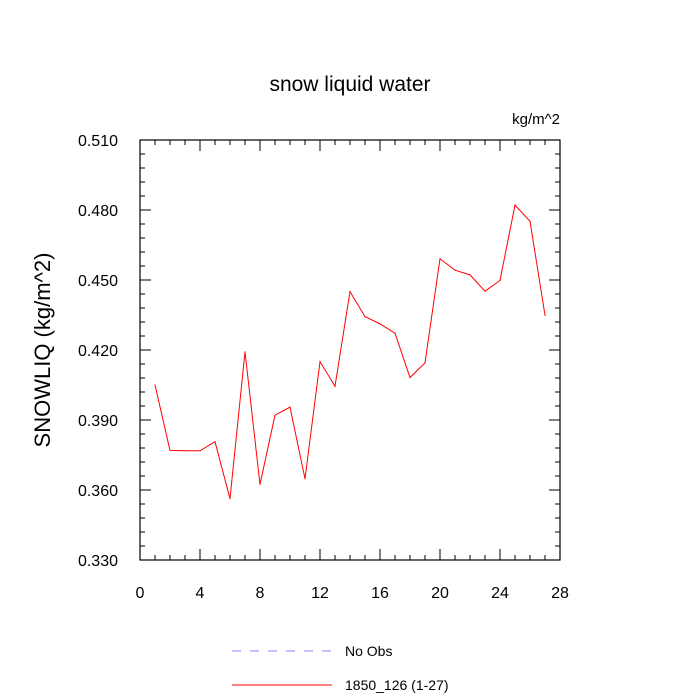 The image size is (700, 700). I want to click on legend-label: 1850_126 (1-27), so click(397, 685).